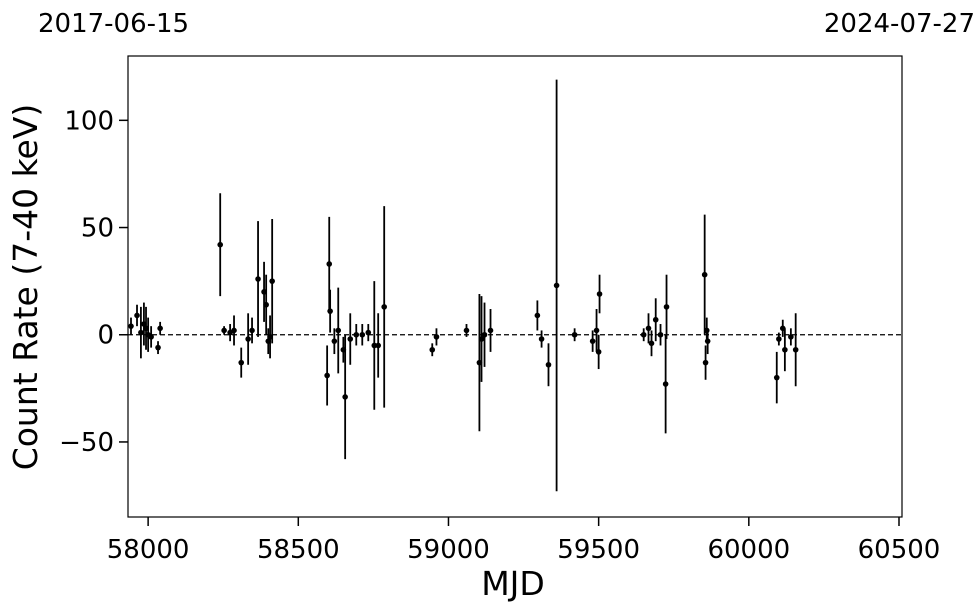  What do you see at coordinates (748, 550) in the screenshot?
I see `x-tick-label: 60000` at bounding box center [748, 550].